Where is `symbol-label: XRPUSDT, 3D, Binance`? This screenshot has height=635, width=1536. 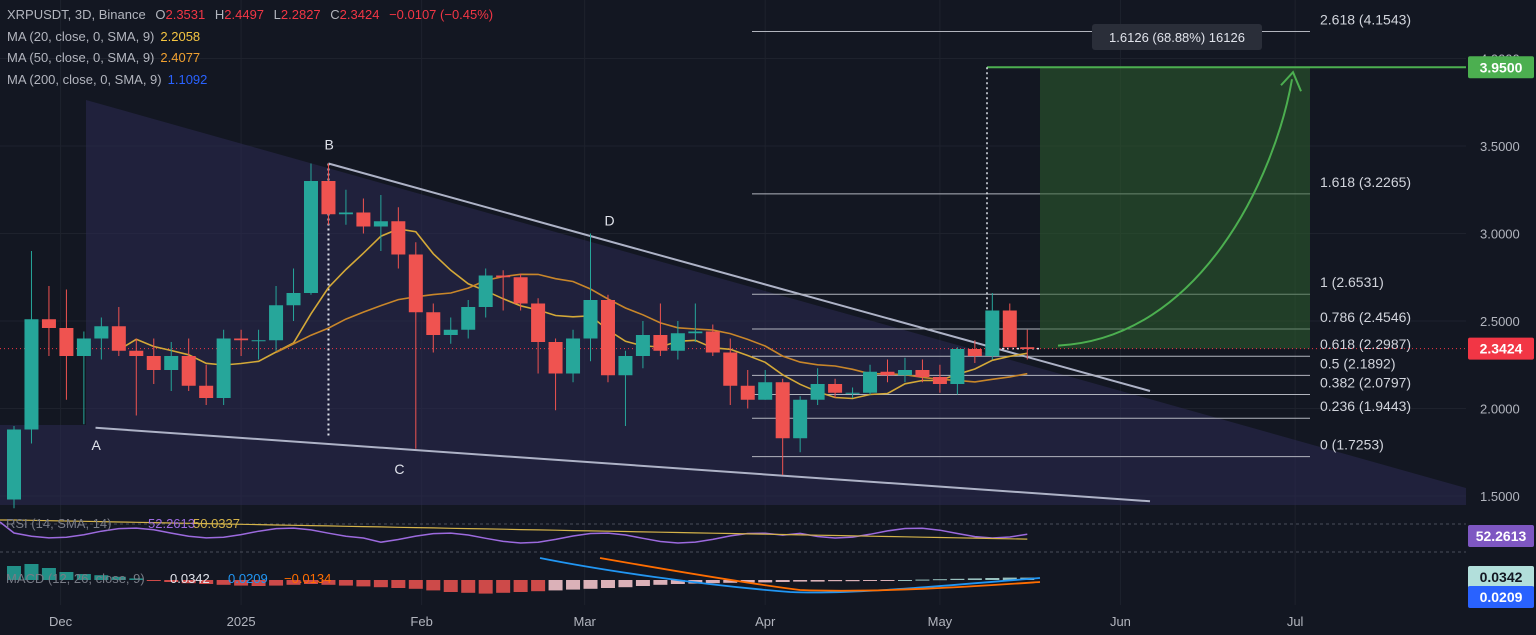 symbol-label: XRPUSDT, 3D, Binance is located at coordinates (76, 14).